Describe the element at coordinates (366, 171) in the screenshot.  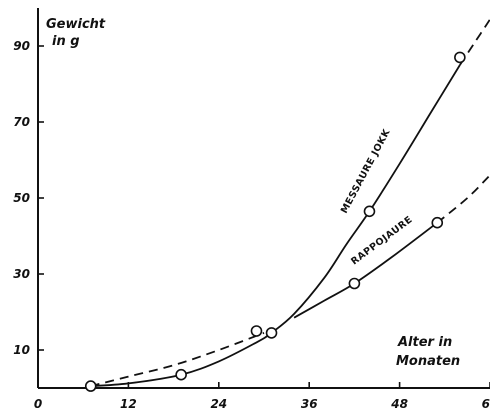
I see `series-label-messaure-jokk: MESSAURE JOKK` at that location.